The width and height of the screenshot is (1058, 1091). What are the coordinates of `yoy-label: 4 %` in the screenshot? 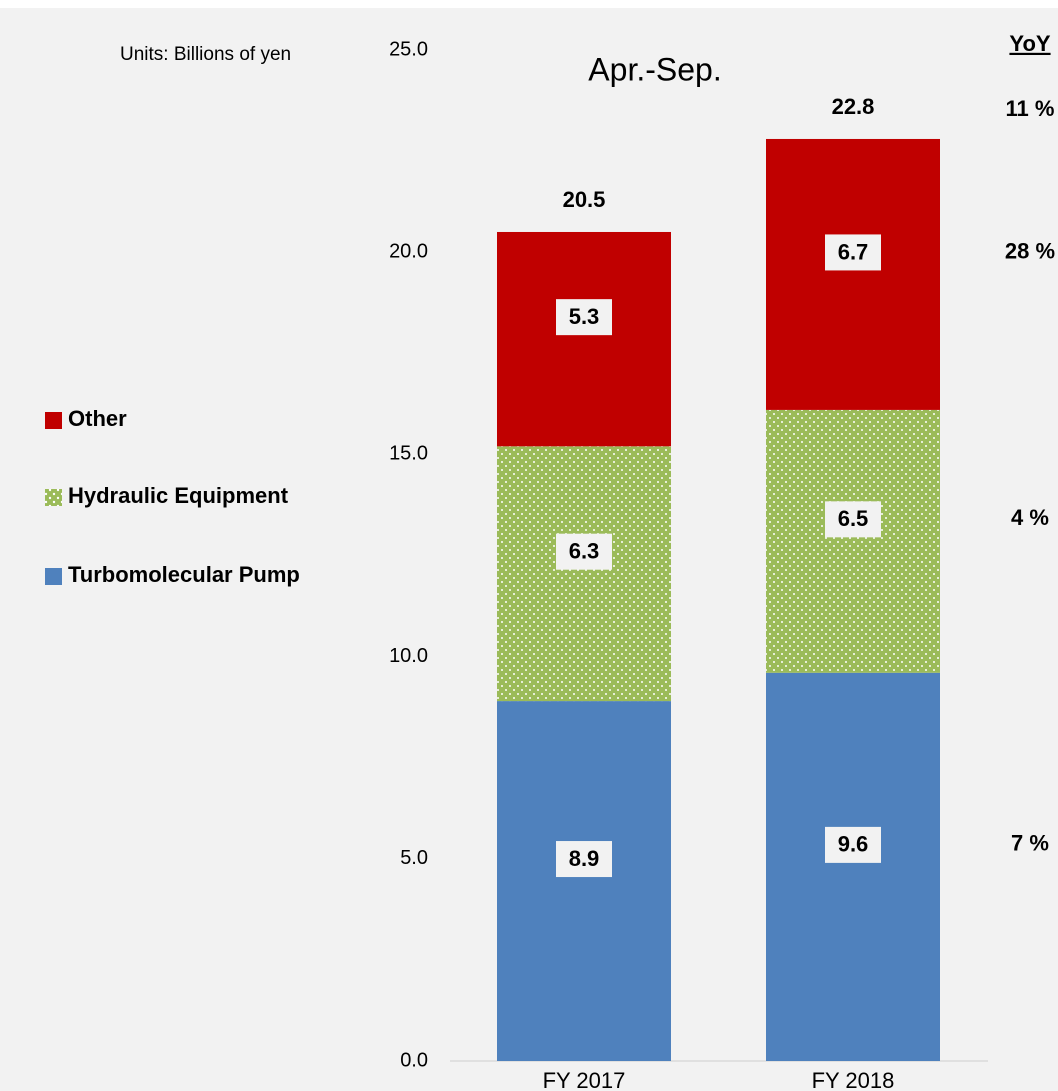 It's located at (1030, 517).